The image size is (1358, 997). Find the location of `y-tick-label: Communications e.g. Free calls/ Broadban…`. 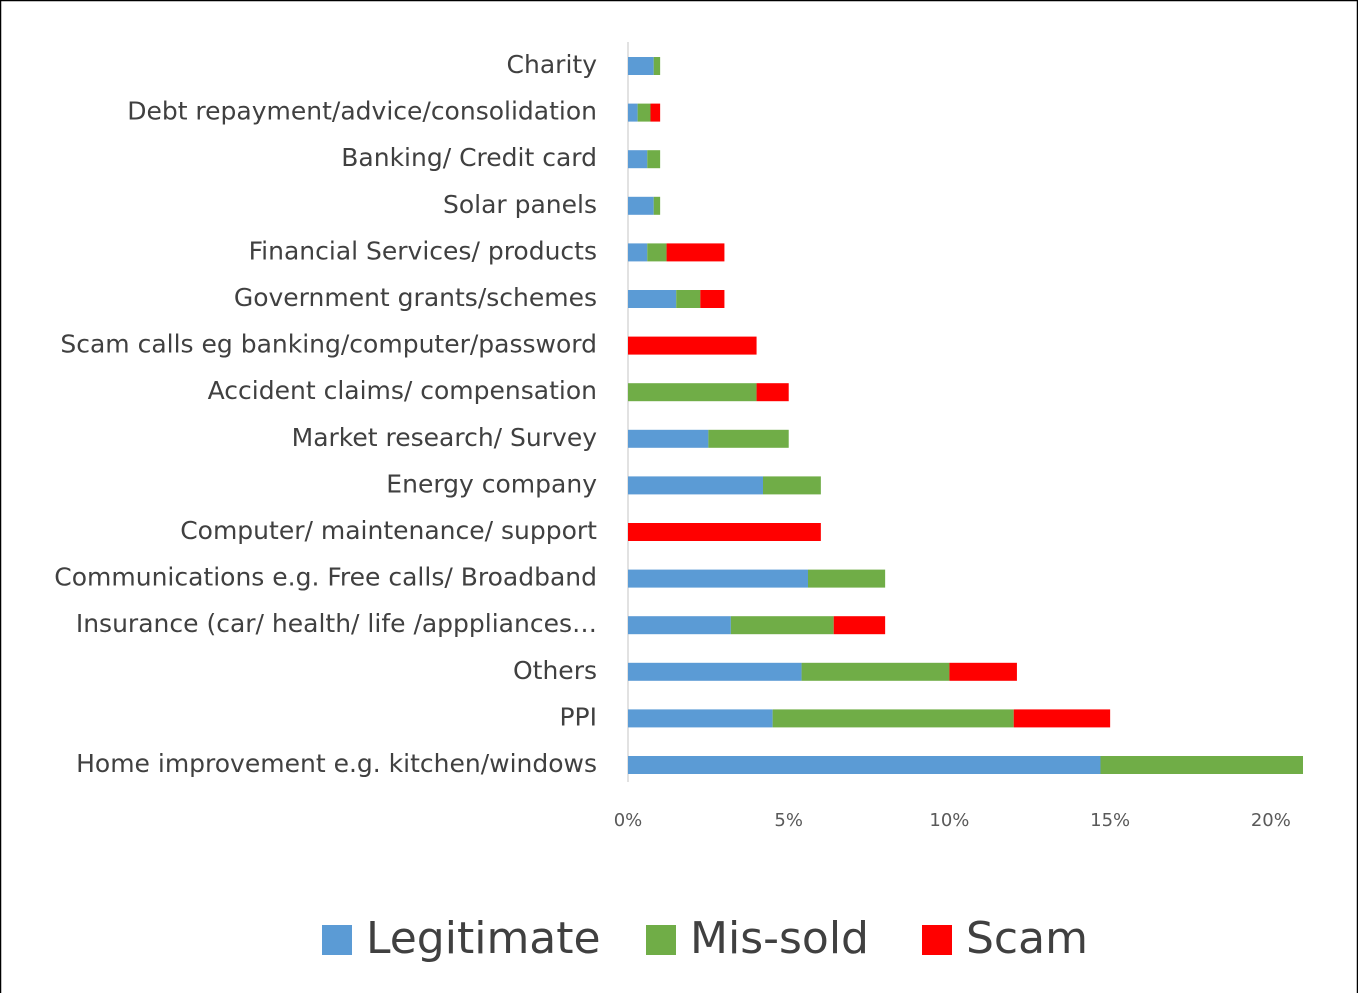

y-tick-label: Communications e.g. Free calls/ Broadban… is located at coordinates (325, 577).